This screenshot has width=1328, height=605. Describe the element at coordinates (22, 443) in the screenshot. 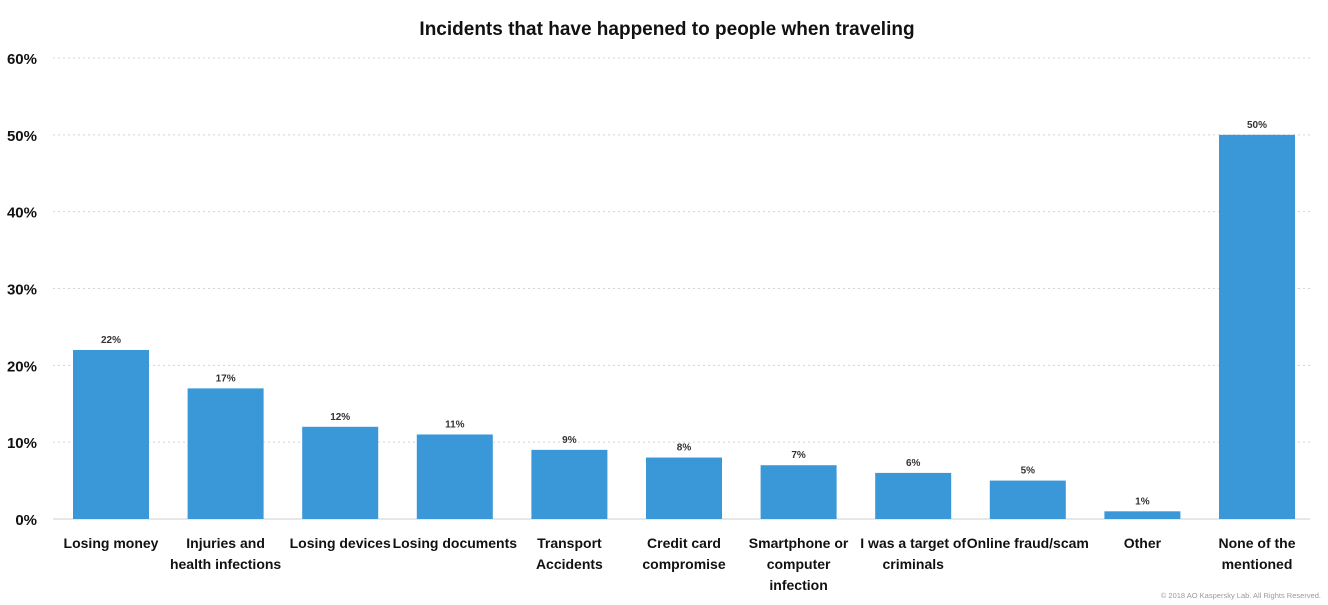

I see `y-tick-label: 10%` at that location.